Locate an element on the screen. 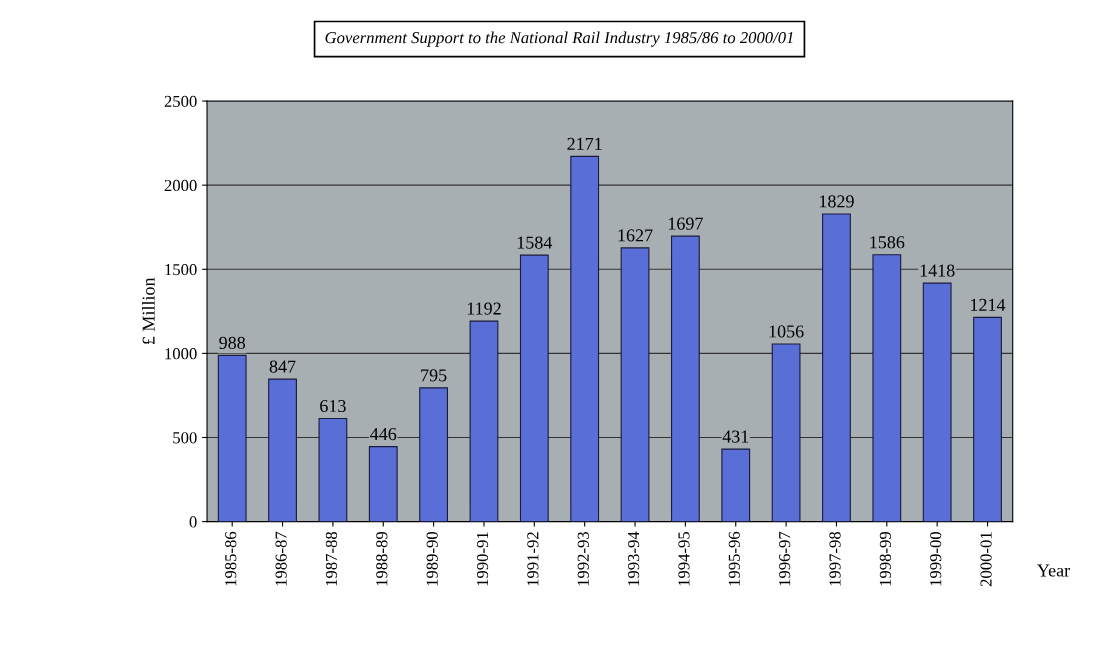  x-tick-label: 1998-99 is located at coordinates (885, 559).